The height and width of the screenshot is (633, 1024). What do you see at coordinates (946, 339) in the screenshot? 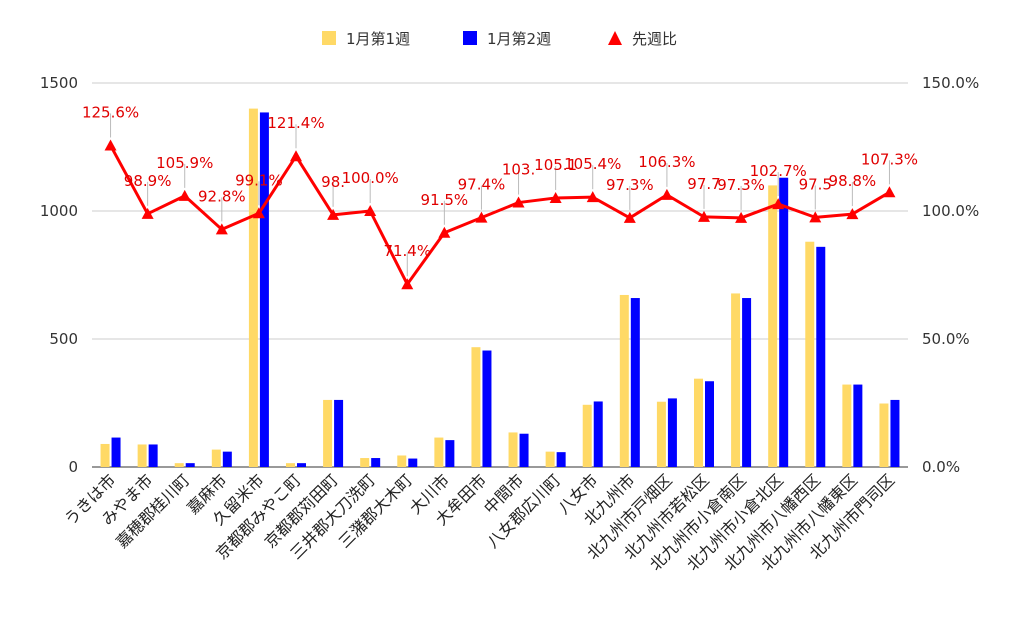
I see `right-axis-tick-label: 50.0%` at bounding box center [946, 339].